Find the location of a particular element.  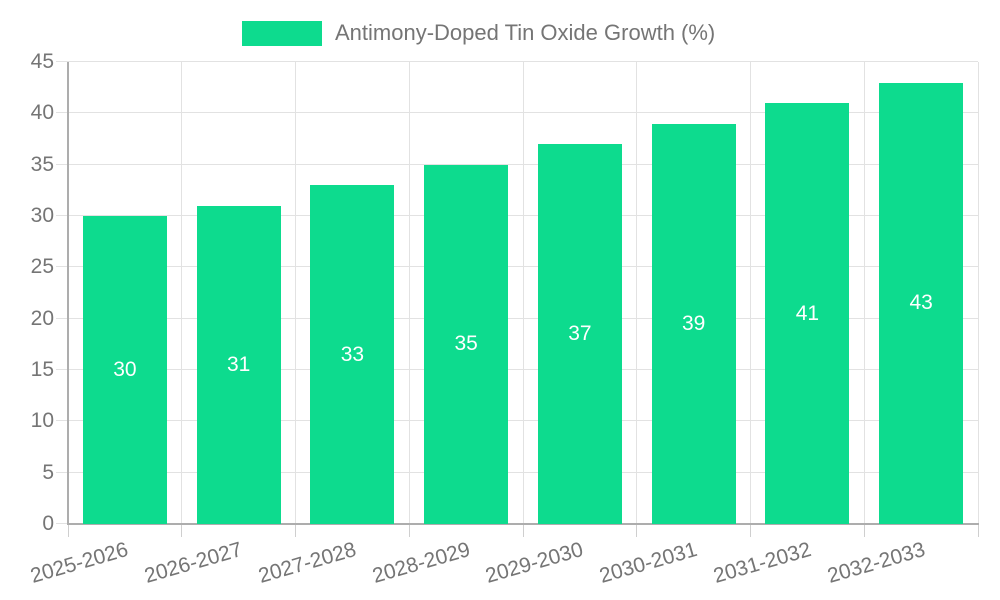

bar-value-label: 31 is located at coordinates (238, 364).